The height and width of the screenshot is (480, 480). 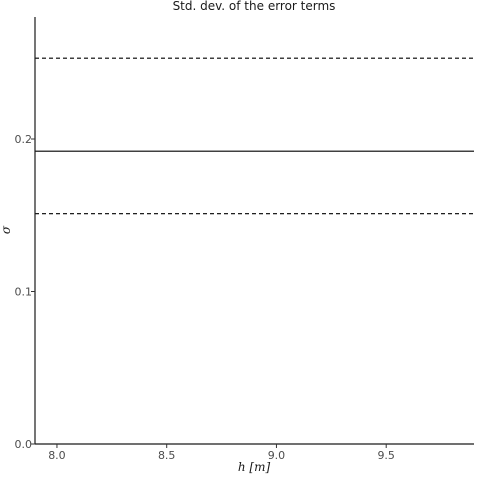 What do you see at coordinates (254, 467) in the screenshot?
I see `x-axis-label: h [m]` at bounding box center [254, 467].